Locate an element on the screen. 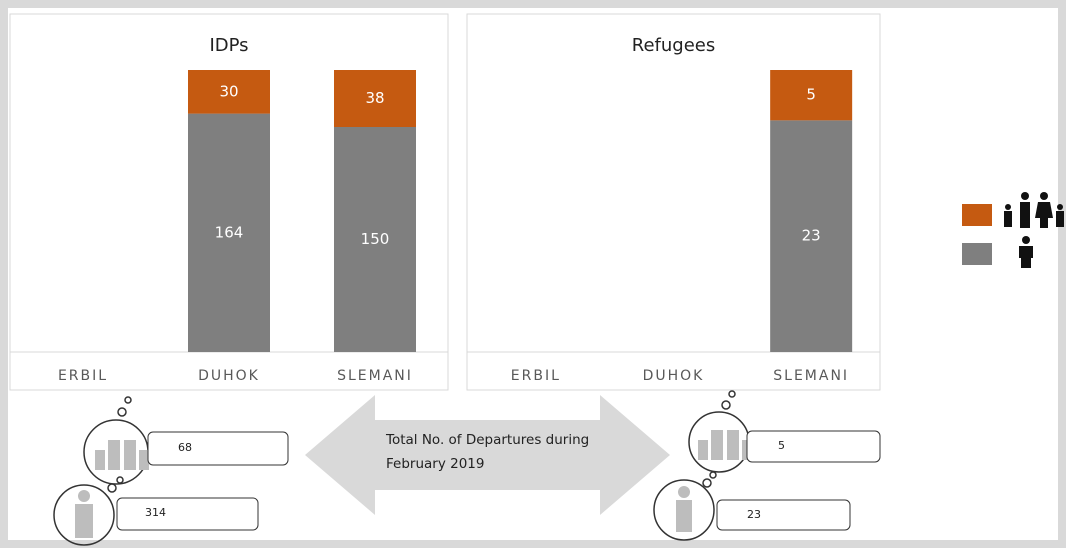 This screenshot has height=548, width=1066. refugee-individuals-count: 23 is located at coordinates (754, 514).